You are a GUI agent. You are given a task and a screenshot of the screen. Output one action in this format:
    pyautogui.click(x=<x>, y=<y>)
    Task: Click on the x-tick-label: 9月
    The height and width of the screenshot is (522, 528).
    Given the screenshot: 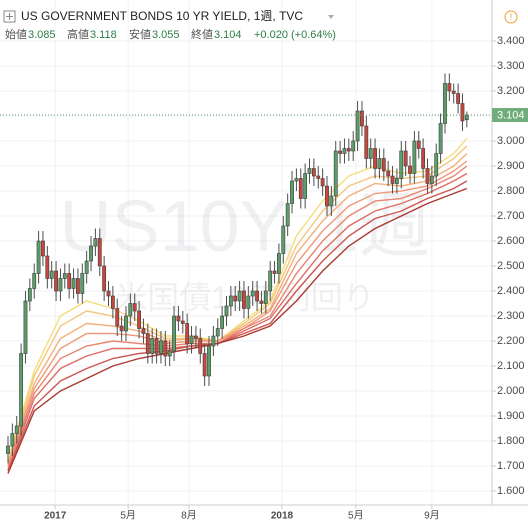 What is the action you would take?
    pyautogui.click(x=432, y=516)
    